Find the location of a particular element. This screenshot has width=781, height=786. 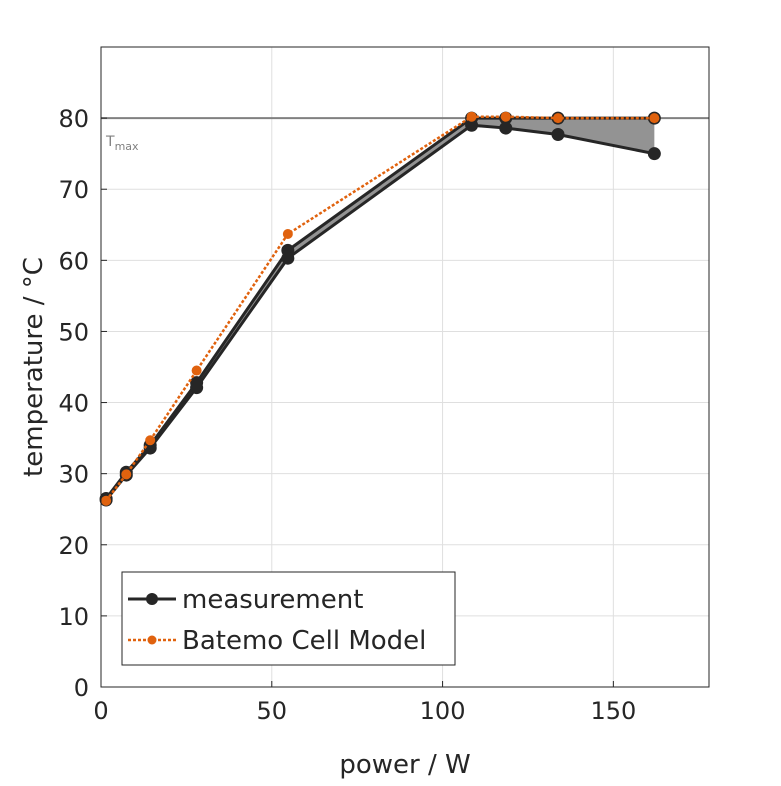

x-tick-label: 100 is located at coordinates (443, 711).